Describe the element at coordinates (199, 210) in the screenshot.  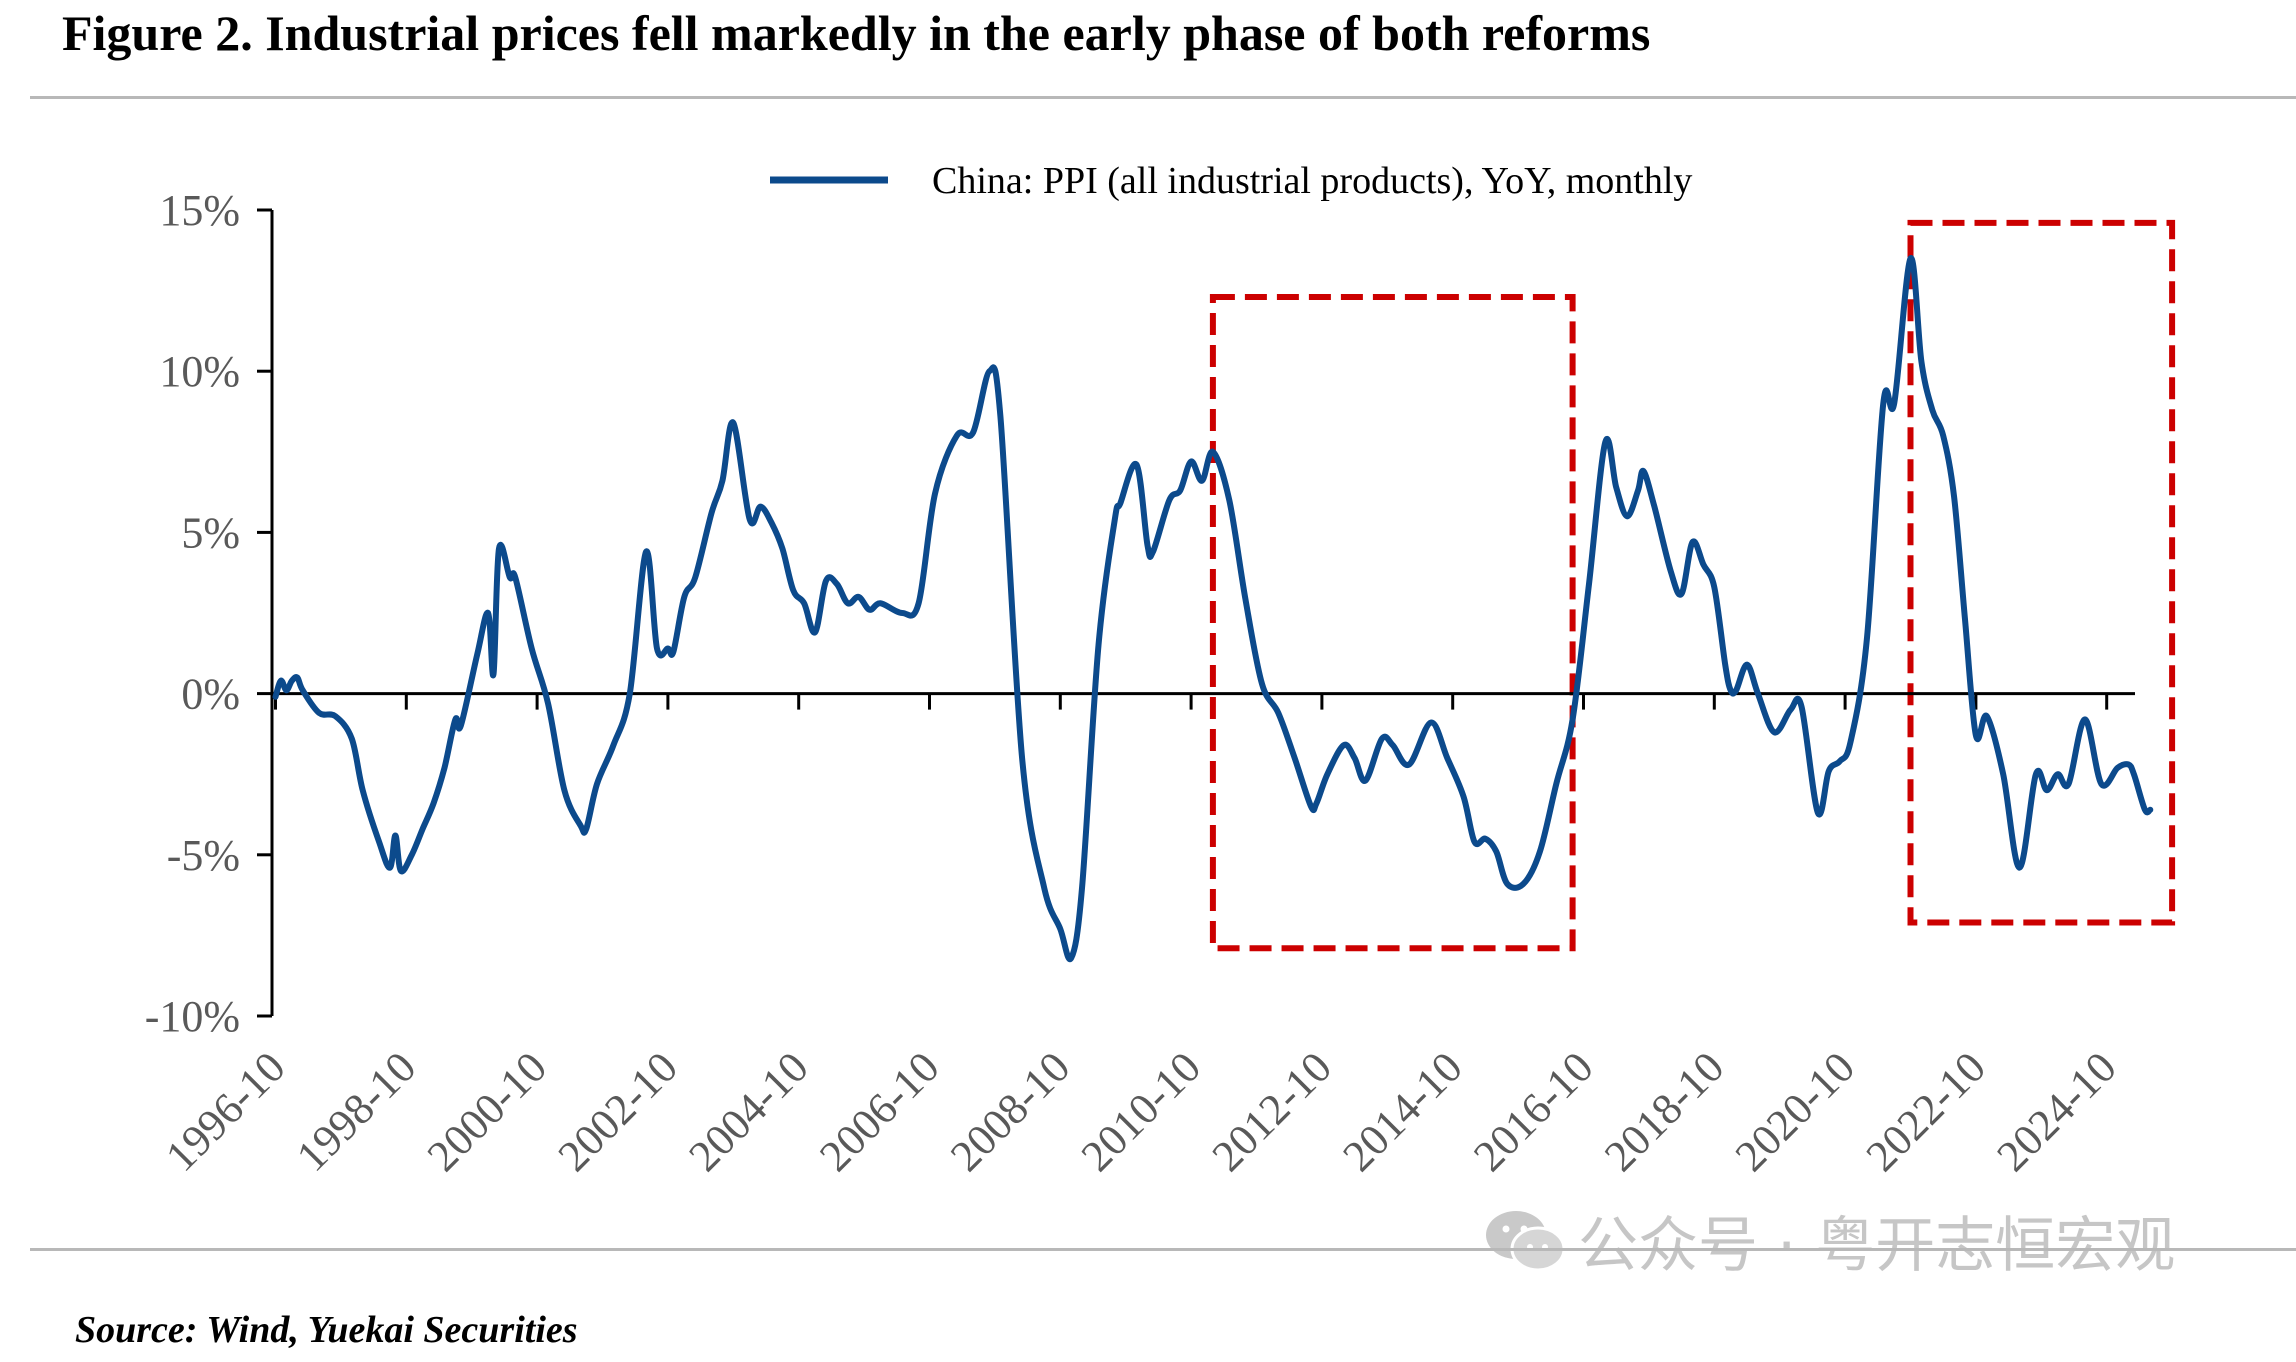
I see `y-tick-label: 15%` at that location.